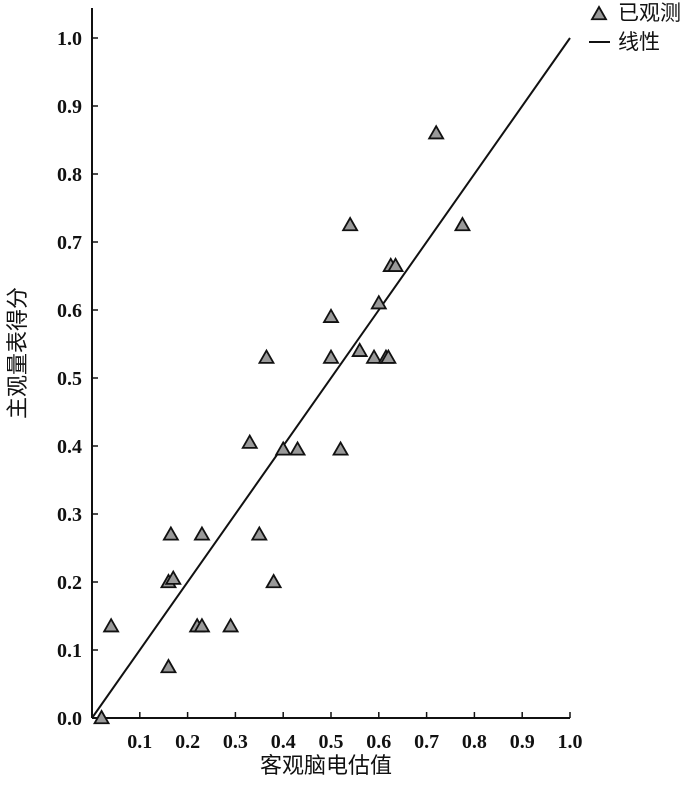 Image resolution: width=700 pixels, height=785 pixels. I want to click on y-tick-label: 0.6, so click(69, 311).